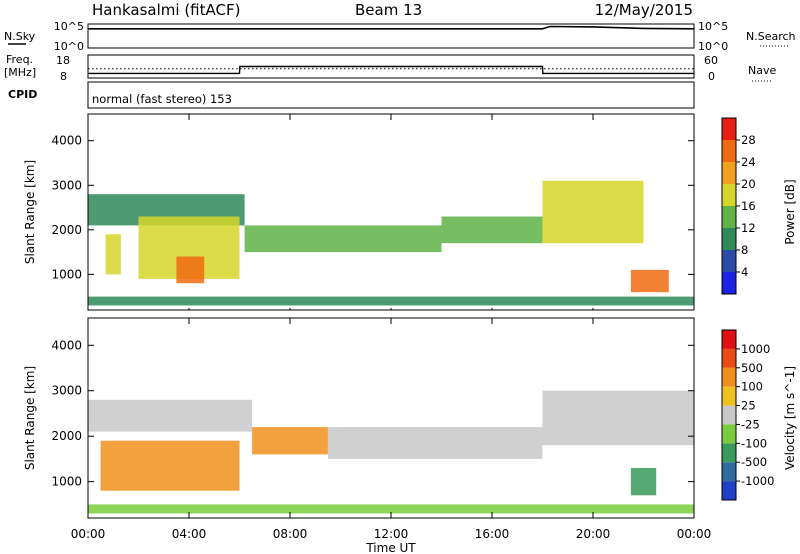 The height and width of the screenshot is (554, 800). Describe the element at coordinates (744, 272) in the screenshot. I see `power-colorbar-tick-label-6: 4` at that location.